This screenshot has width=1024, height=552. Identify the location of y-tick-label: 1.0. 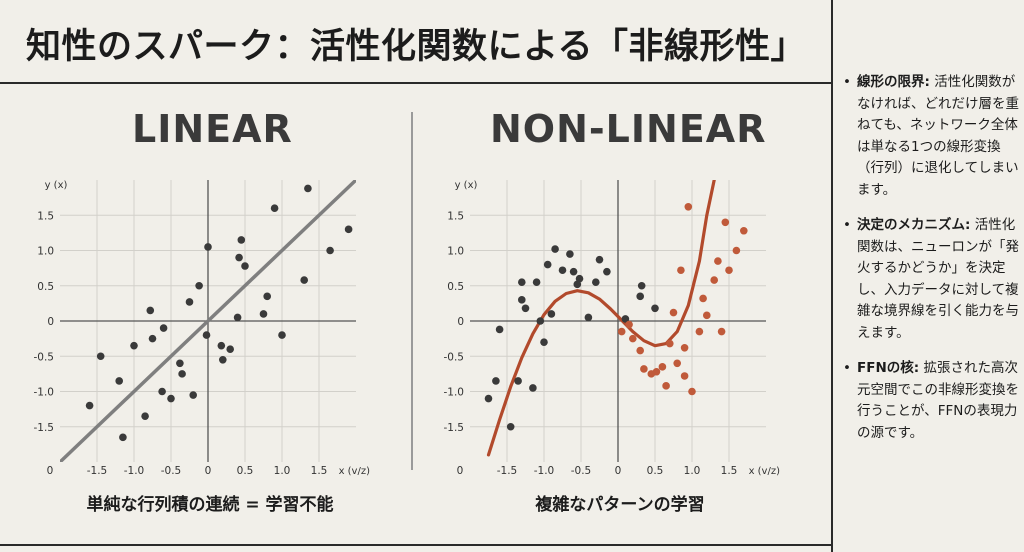
(45, 252).